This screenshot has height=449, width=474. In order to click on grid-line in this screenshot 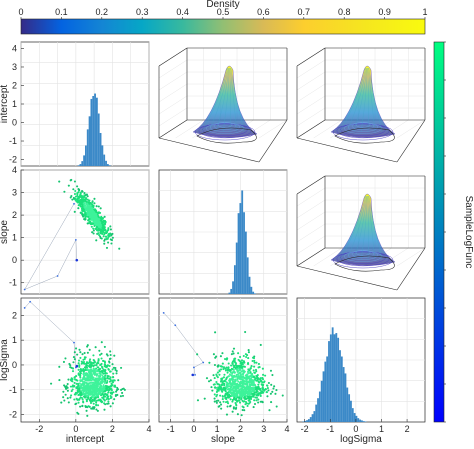, I will do `click(311, 117)`.